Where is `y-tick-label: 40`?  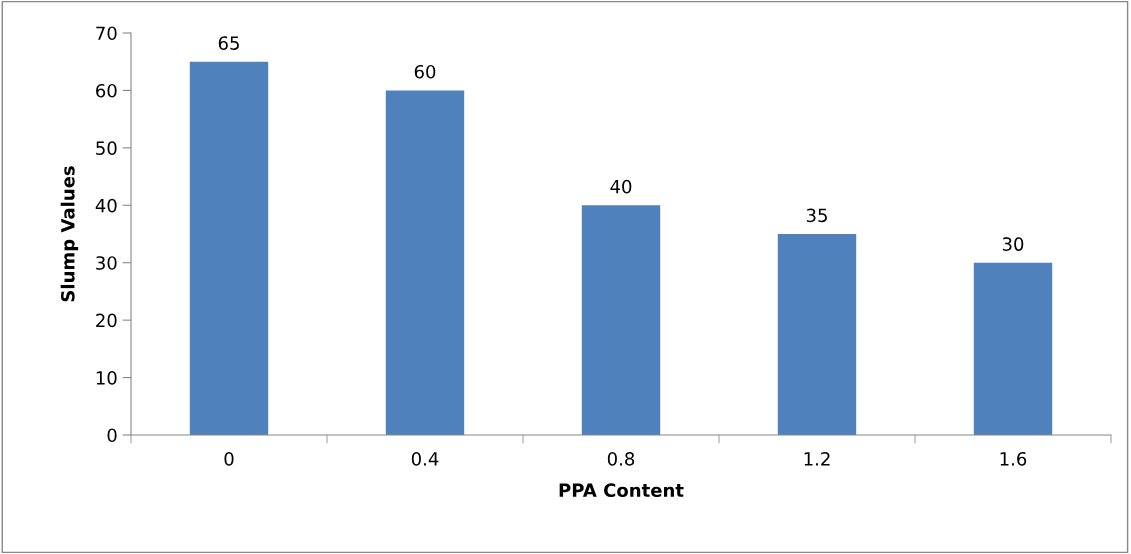 y-tick-label: 40 is located at coordinates (106, 205).